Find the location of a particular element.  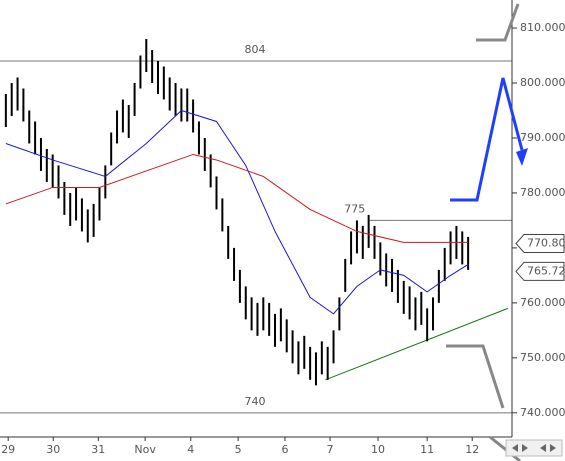

level-label: 804 is located at coordinates (255, 49).